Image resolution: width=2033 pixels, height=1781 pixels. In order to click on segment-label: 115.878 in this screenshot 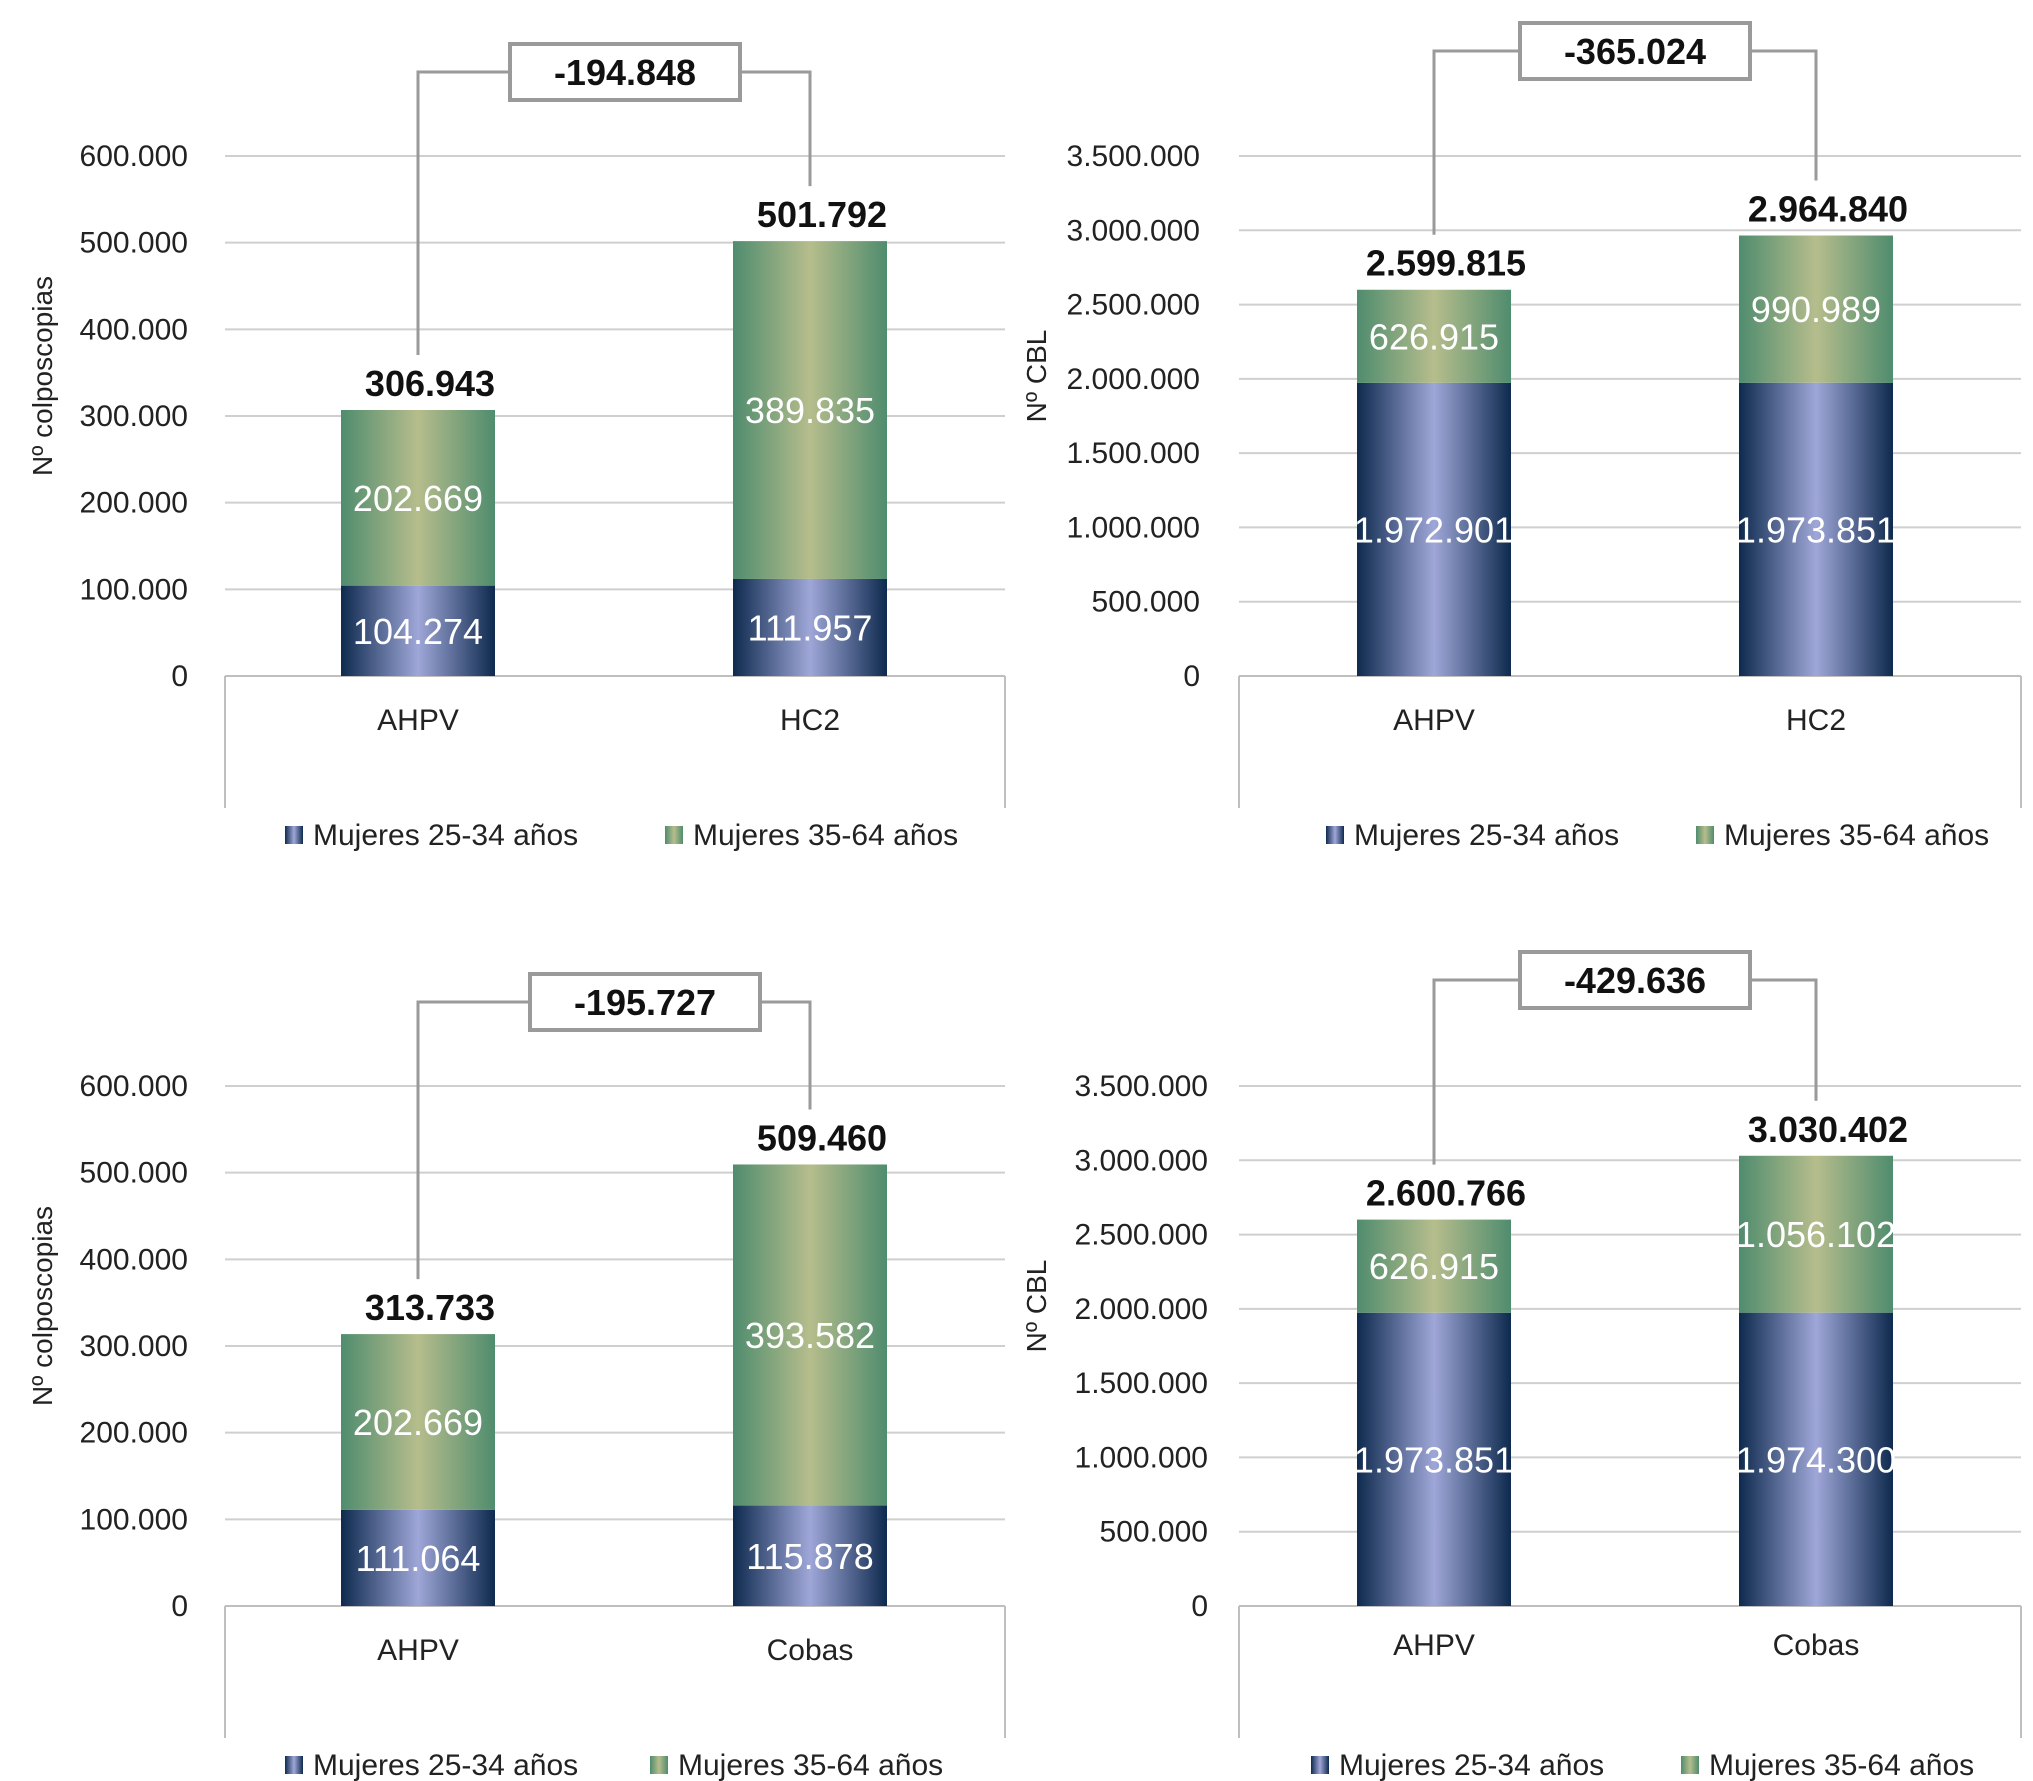, I will do `click(809, 1556)`.